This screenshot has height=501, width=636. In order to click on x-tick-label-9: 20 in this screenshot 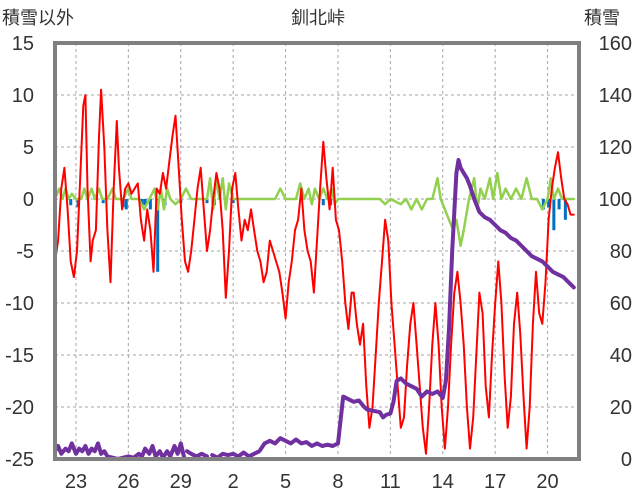, I will do `click(547, 482)`.